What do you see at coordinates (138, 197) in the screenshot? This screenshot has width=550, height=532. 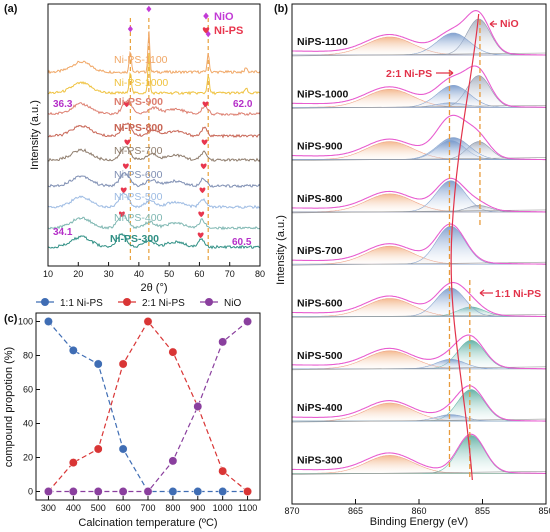 I see `panel-a-series-label: Ni-PS-500` at bounding box center [138, 197].